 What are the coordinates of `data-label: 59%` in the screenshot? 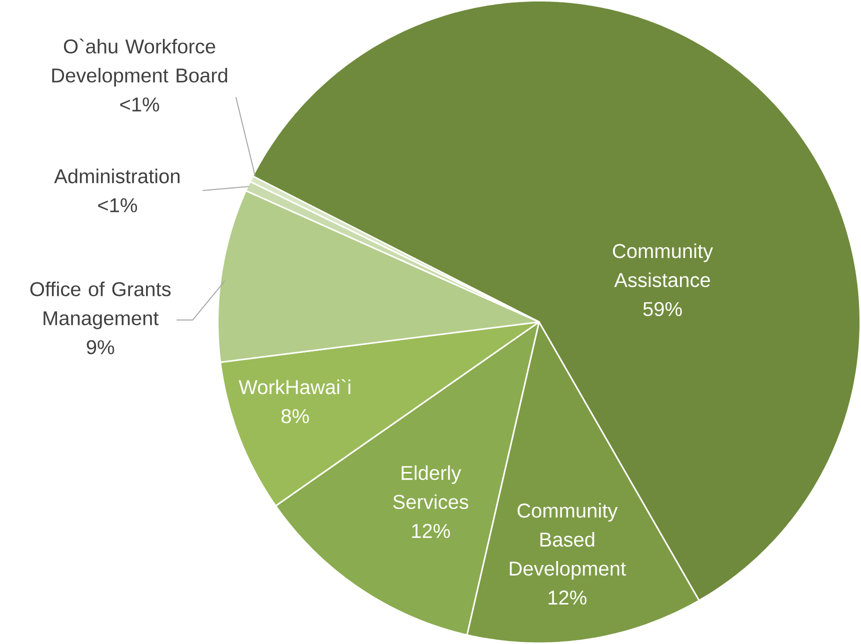 It's located at (662, 309).